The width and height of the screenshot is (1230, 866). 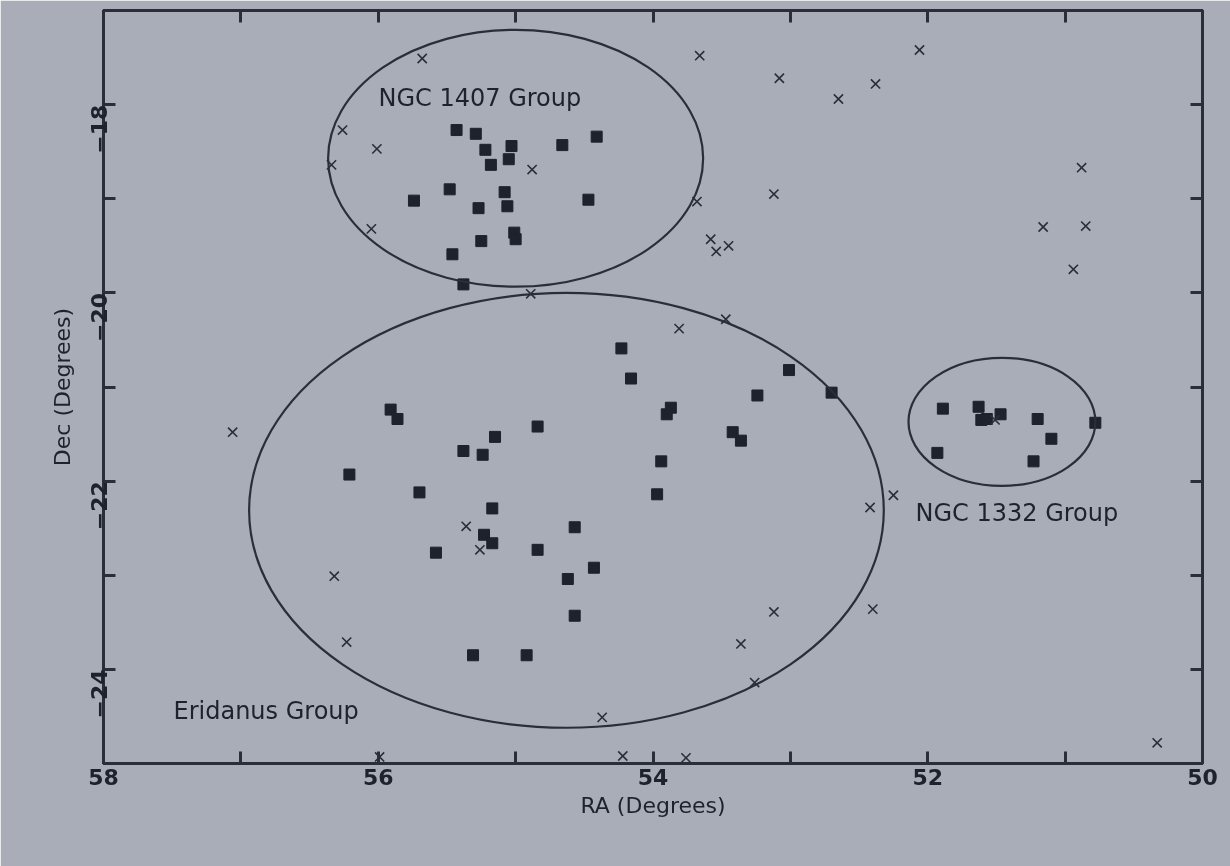 What do you see at coordinates (99, 317) in the screenshot?
I see `y-tick-label: −20` at bounding box center [99, 317].